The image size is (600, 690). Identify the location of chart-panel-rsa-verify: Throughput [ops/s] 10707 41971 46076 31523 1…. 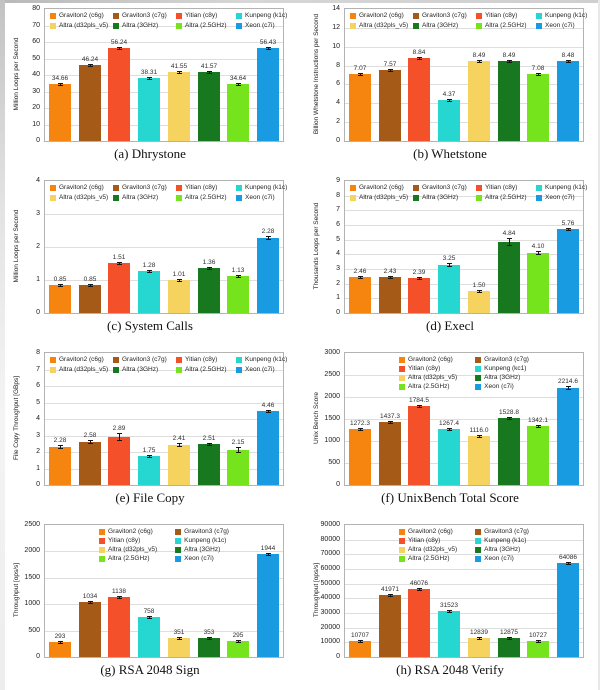
(450, 602).